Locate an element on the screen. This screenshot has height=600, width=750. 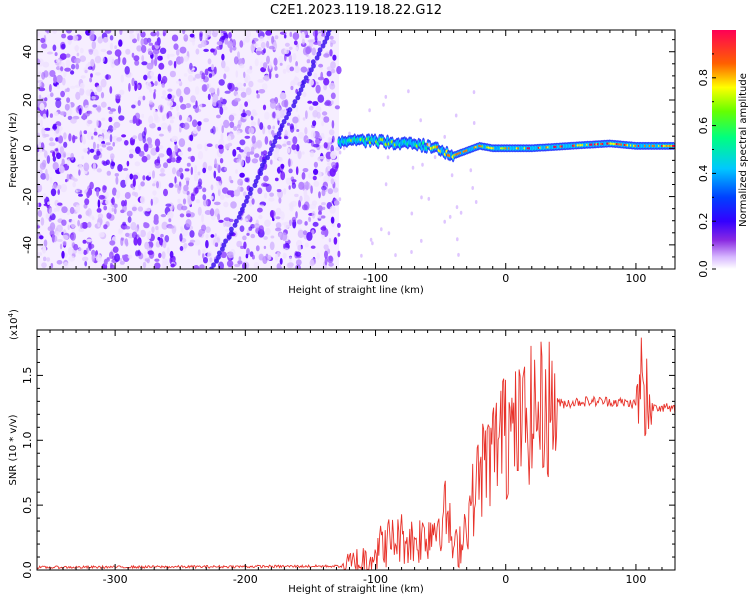
snr-xtick-label: -300 is located at coordinates (115, 579).